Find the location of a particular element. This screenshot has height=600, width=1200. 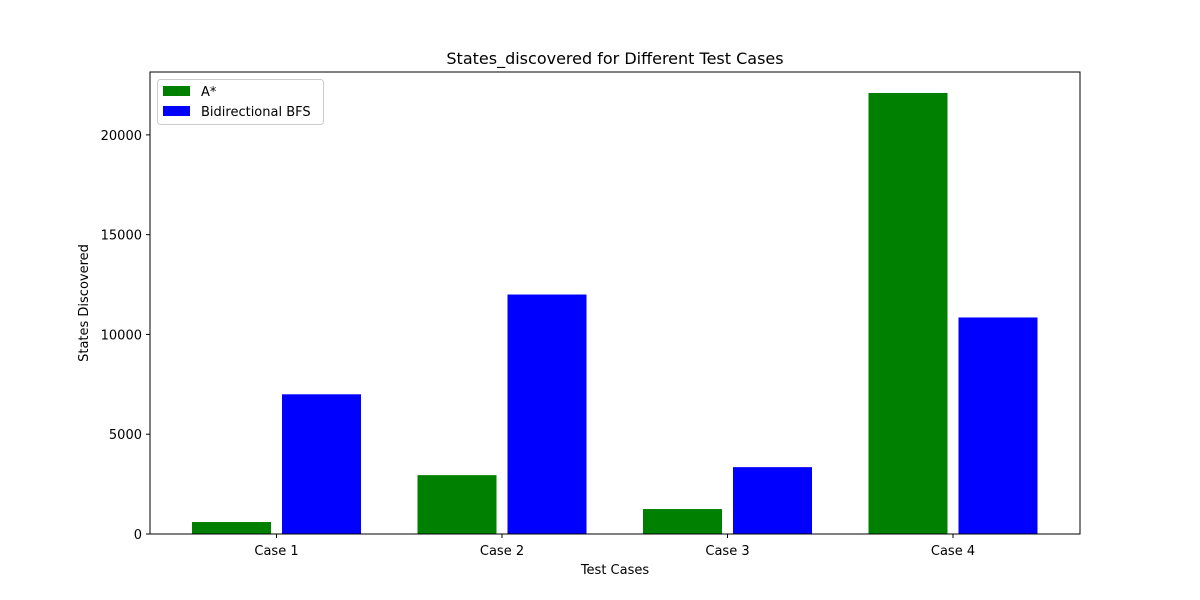

legend-box is located at coordinates (240, 102).